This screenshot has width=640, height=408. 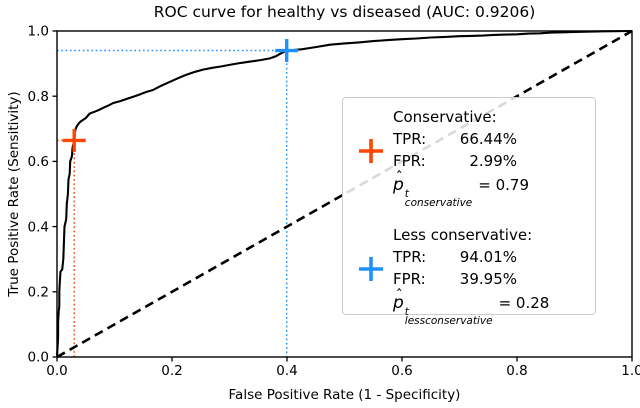 What do you see at coordinates (463, 235) in the screenshot?
I see `legend-label: Less conservative:` at bounding box center [463, 235].